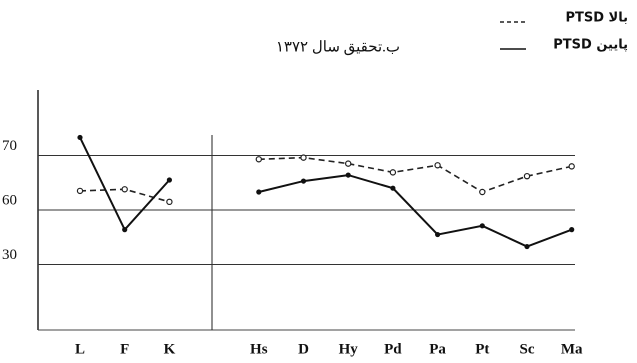 This screenshot has height=363, width=637. I want to click on legend-label: PTSD بالا, so click(596, 18).